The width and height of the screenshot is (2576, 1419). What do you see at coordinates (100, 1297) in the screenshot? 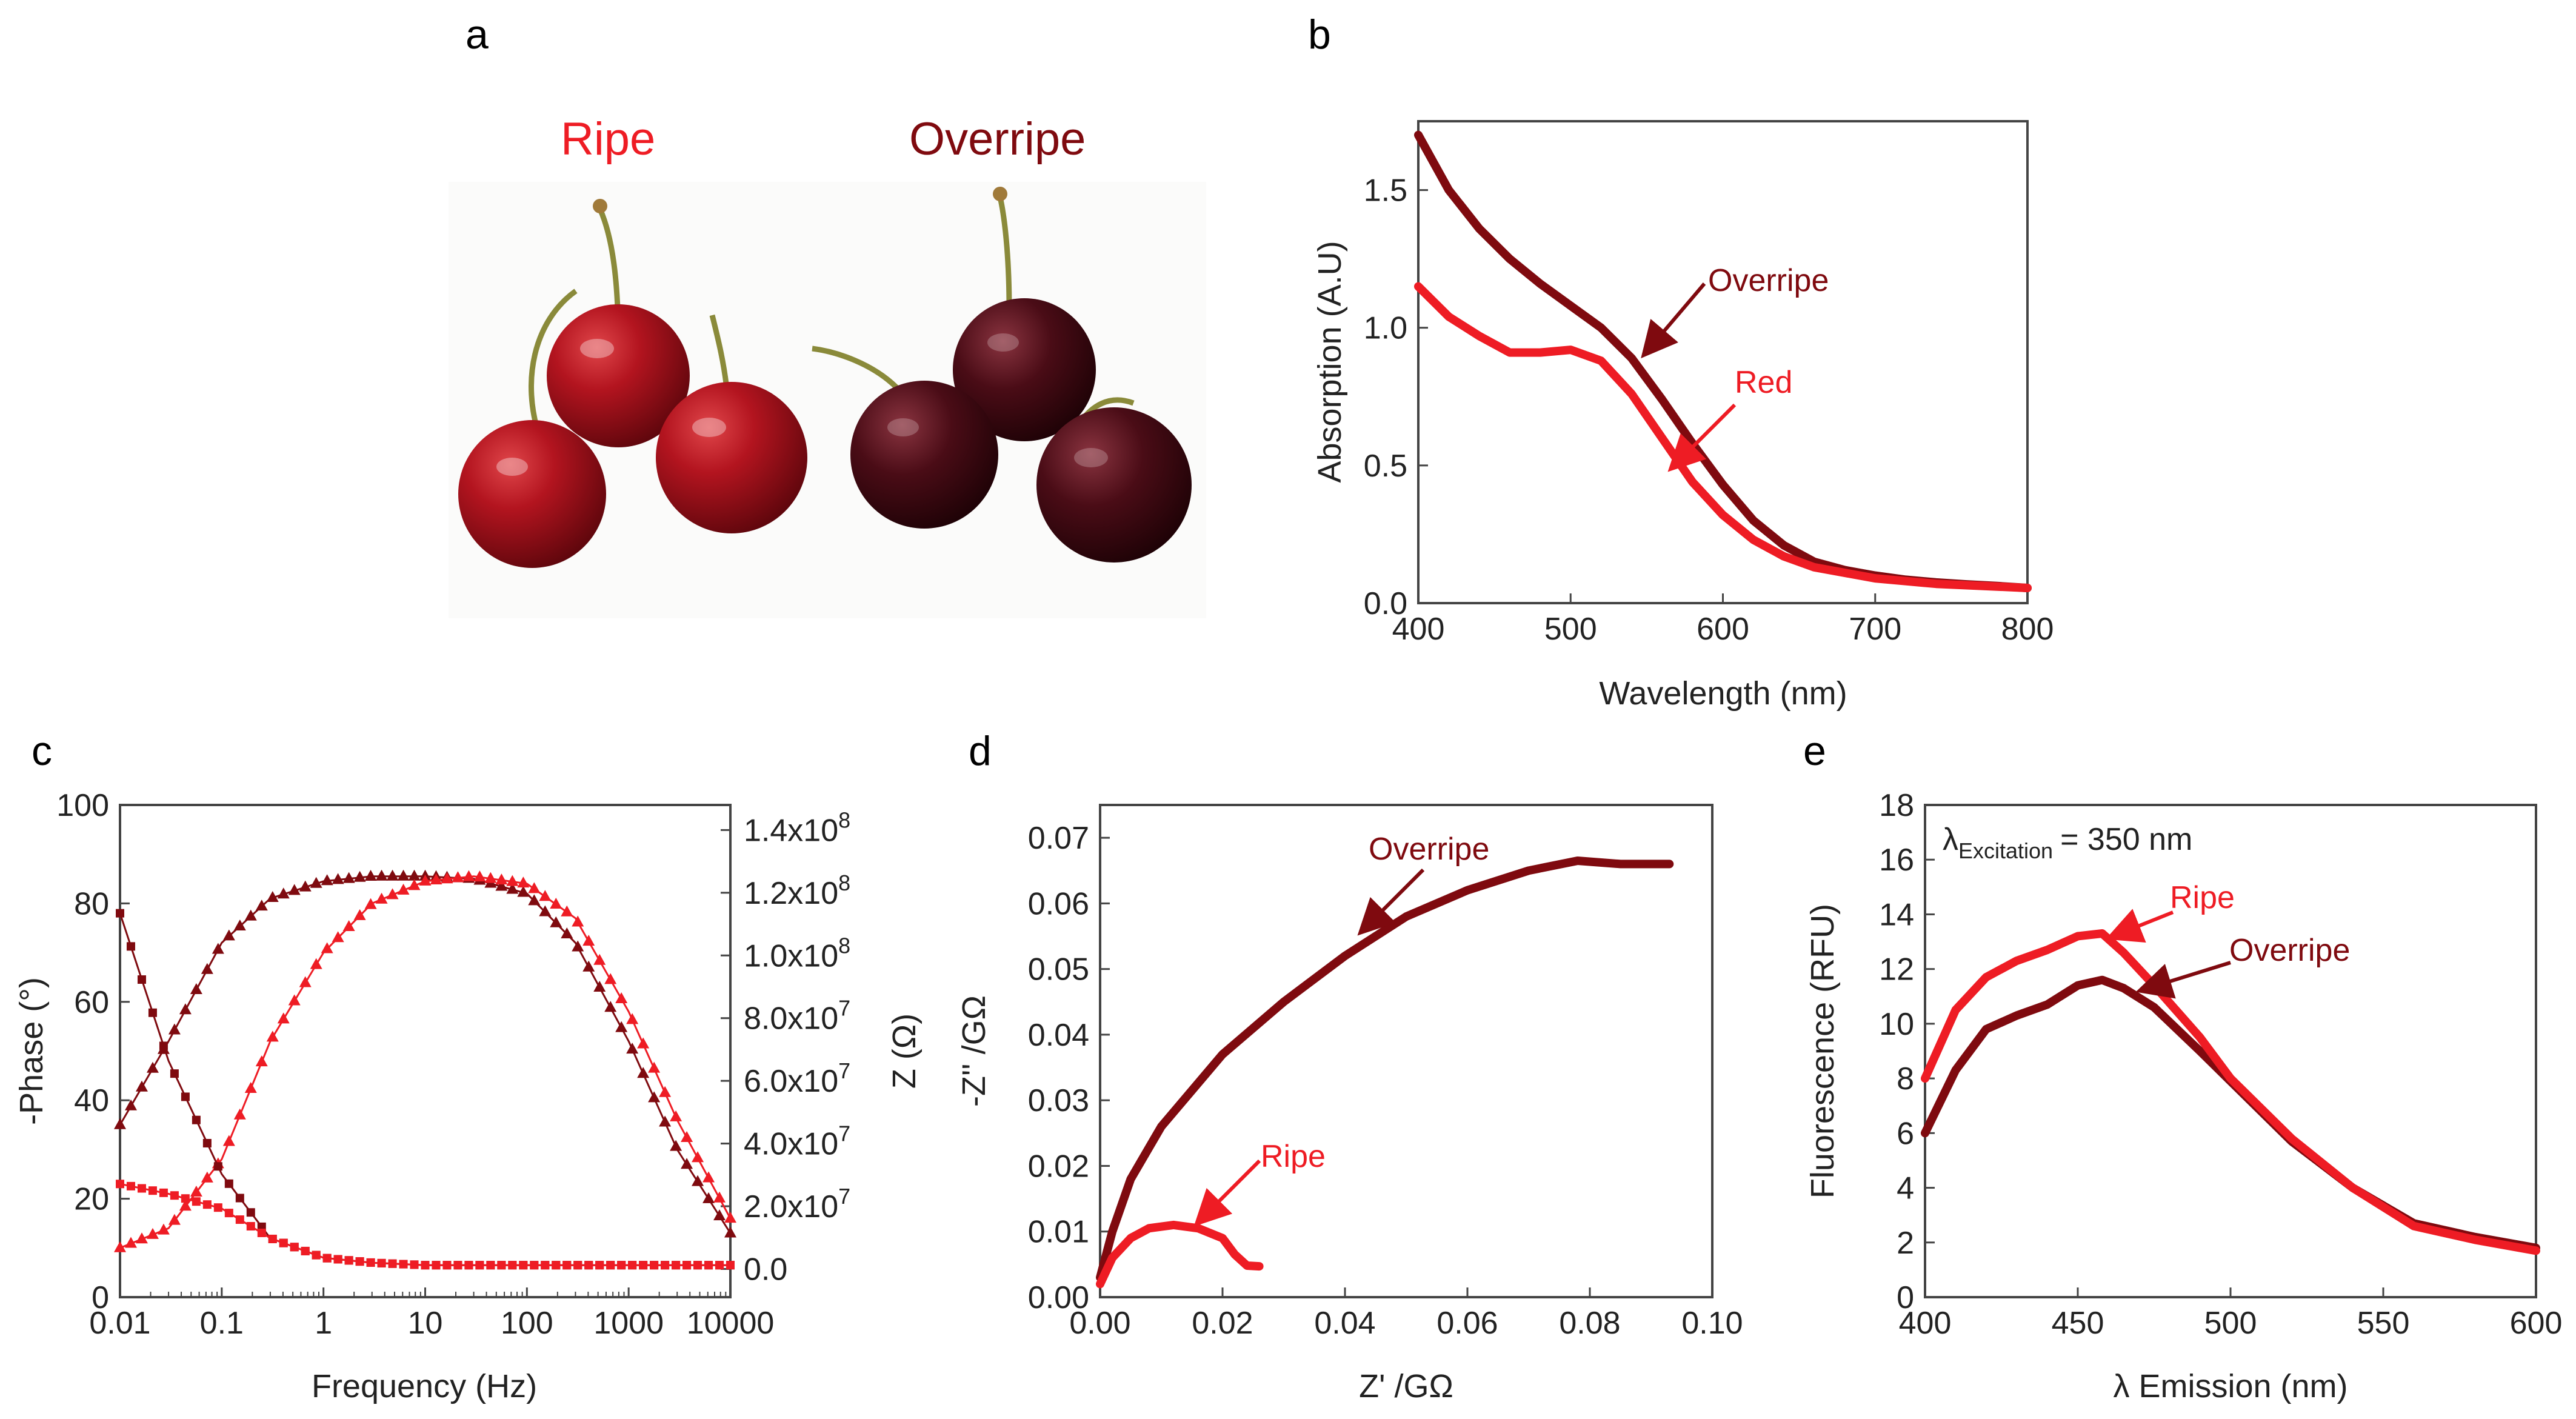
I see `y-tick-label: 0` at bounding box center [100, 1297].